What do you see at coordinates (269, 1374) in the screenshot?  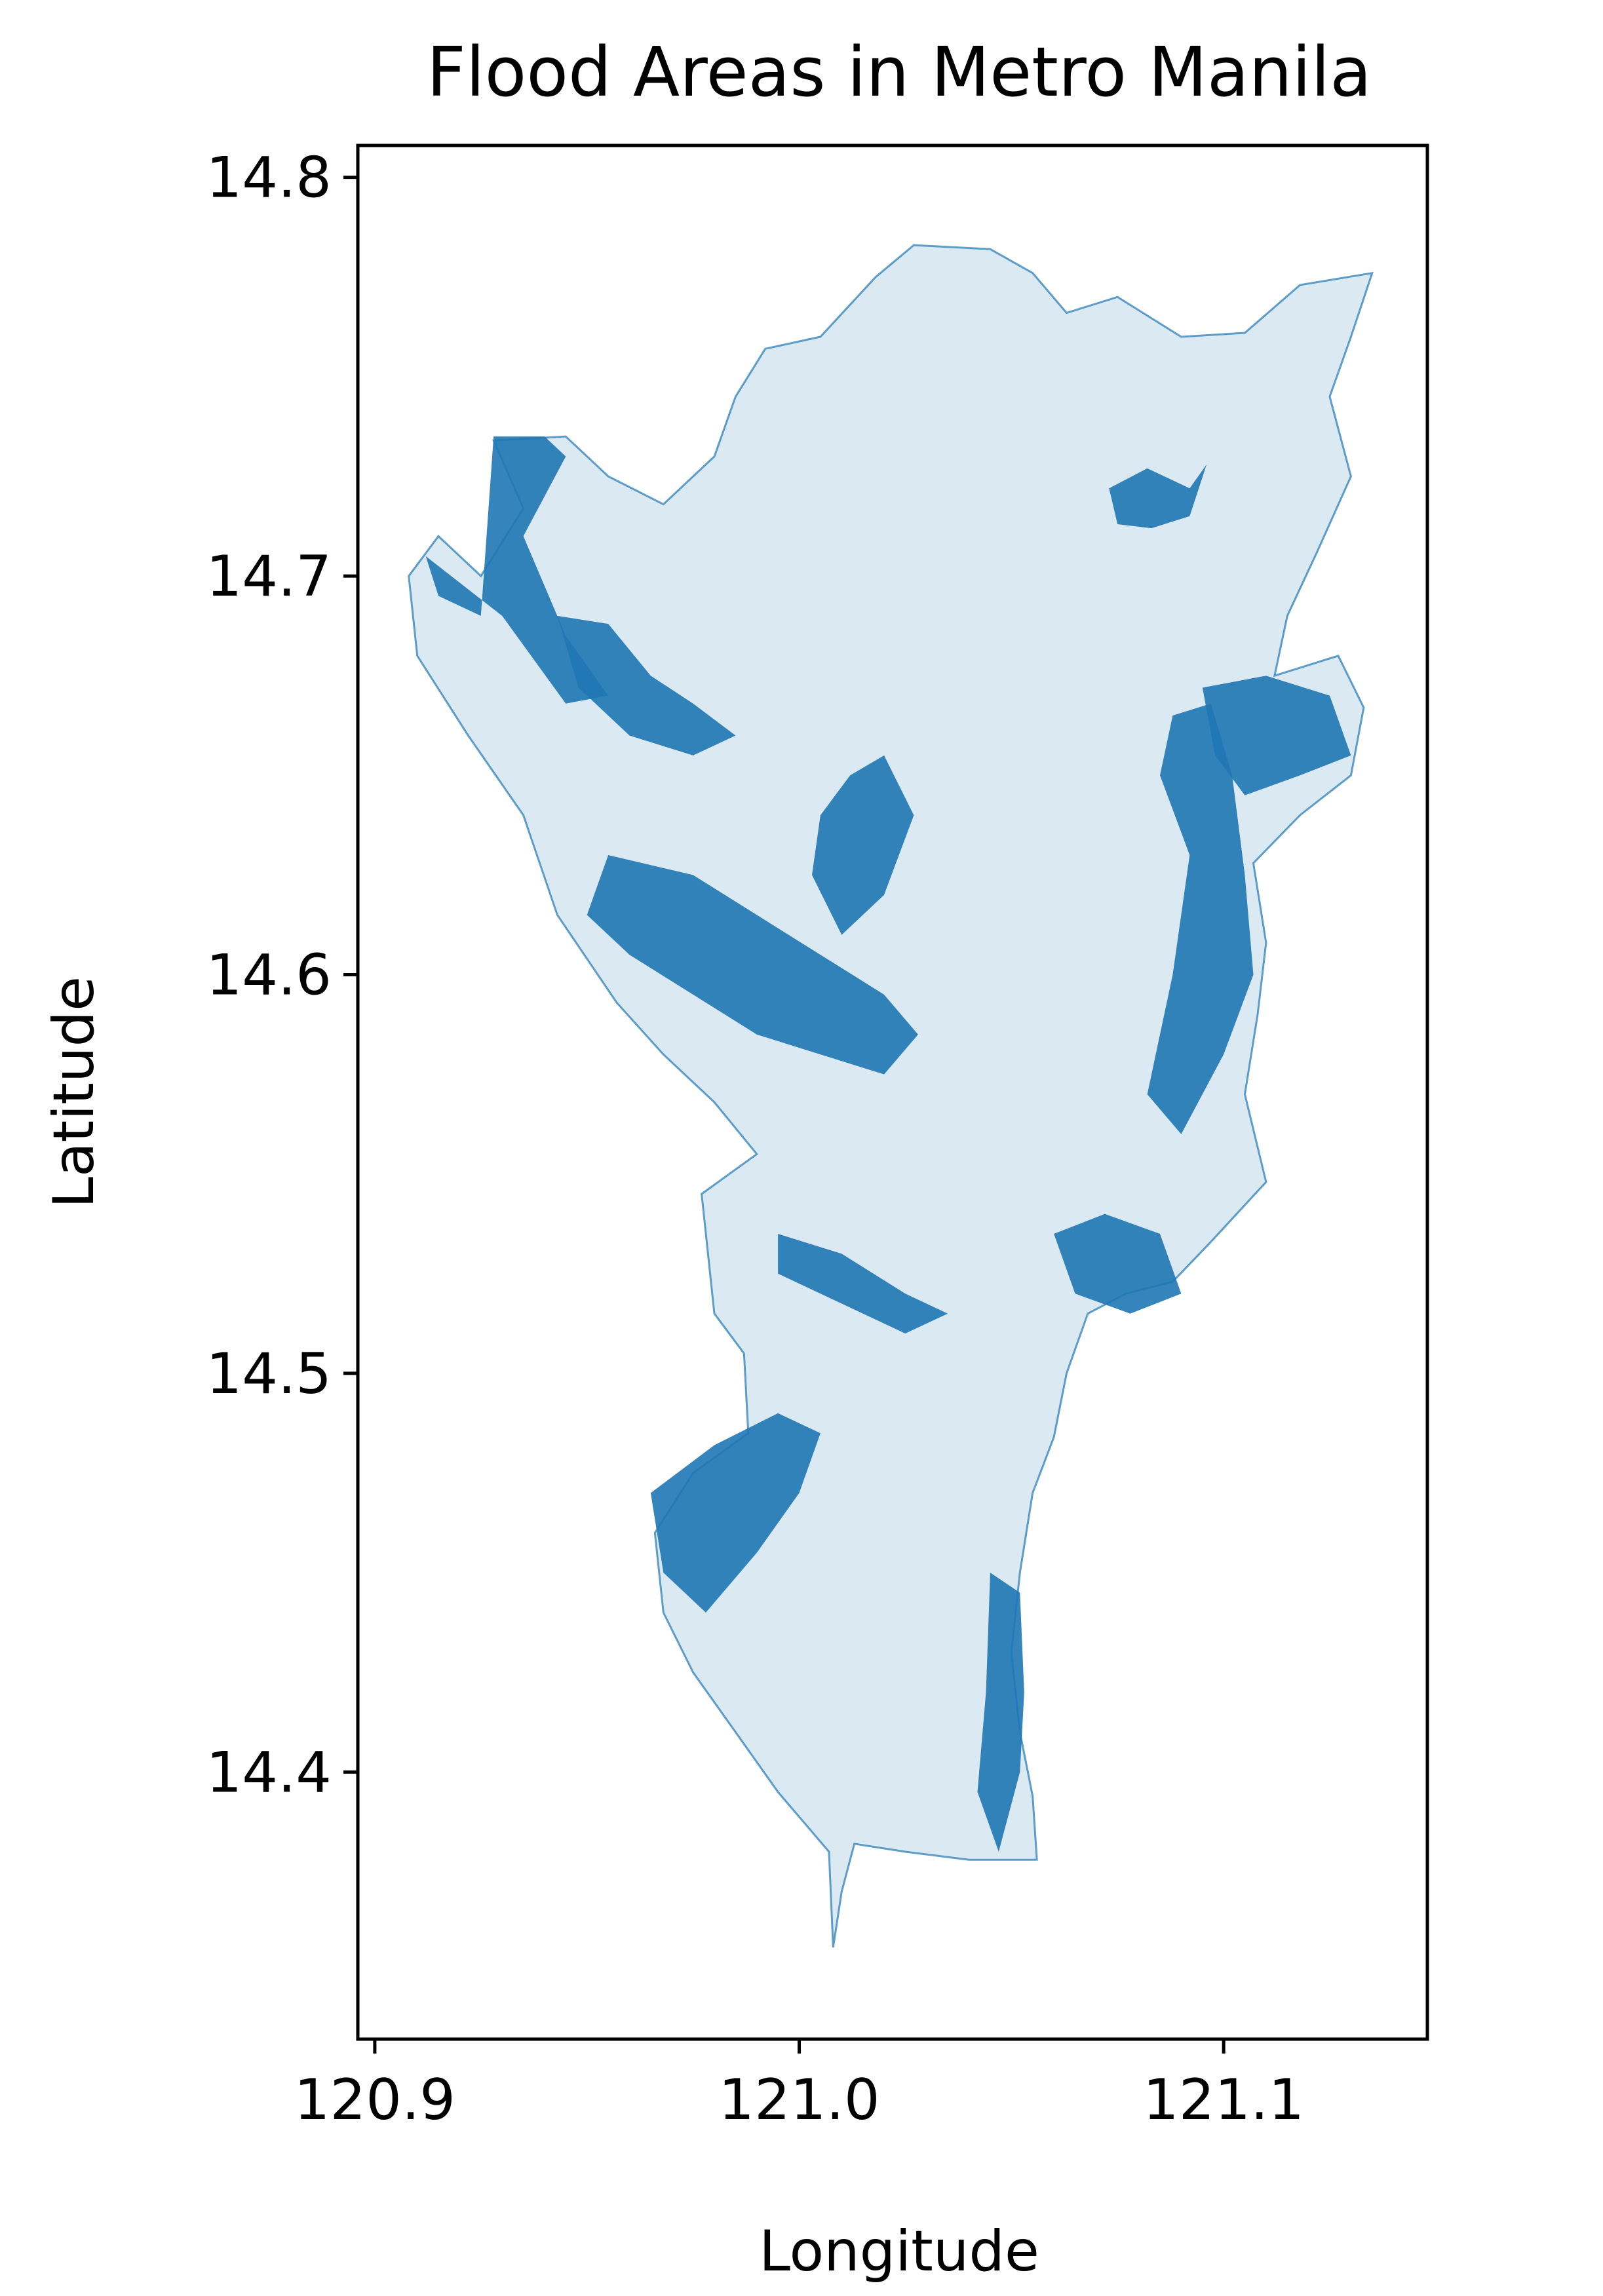 I see `y-tick-label: 14.5` at bounding box center [269, 1374].